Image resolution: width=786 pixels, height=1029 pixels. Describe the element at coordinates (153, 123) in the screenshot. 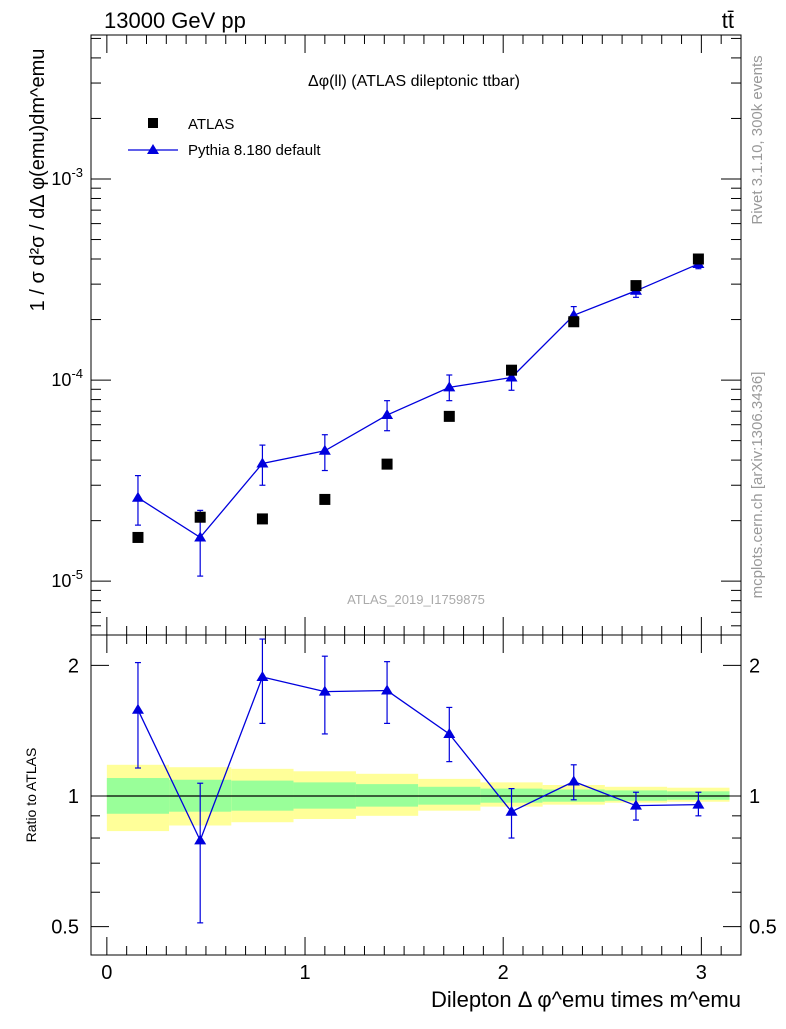

I see `legend-marker-atlas` at that location.